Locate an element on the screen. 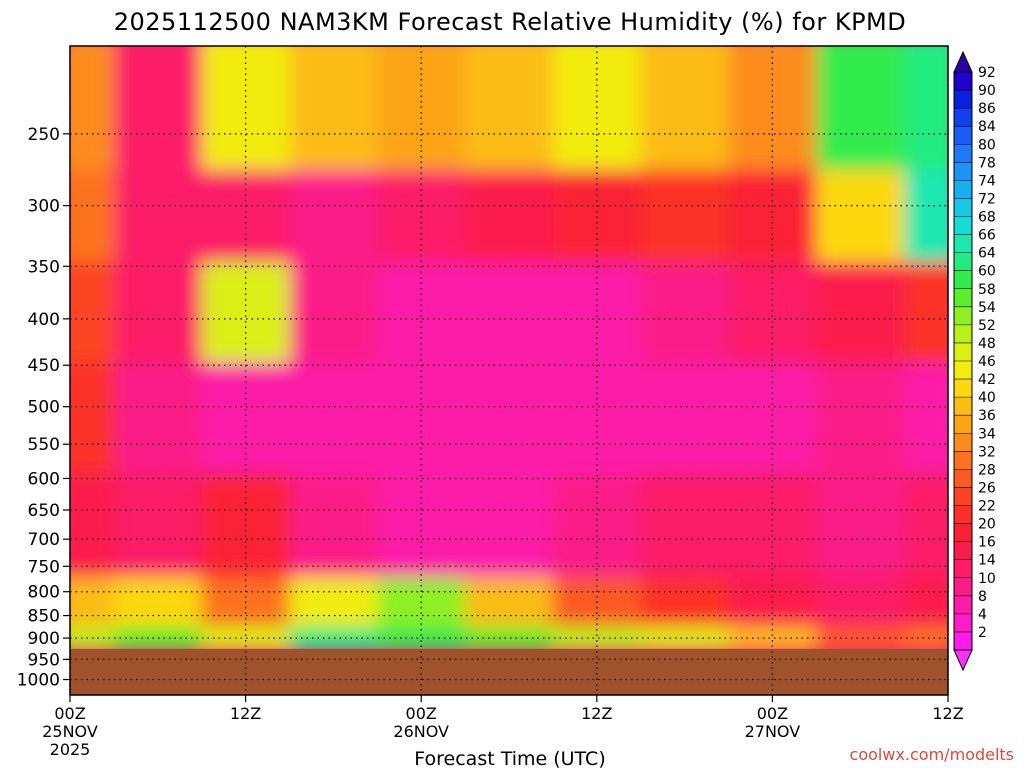  y-tick-label: 550 is located at coordinates (44, 445).